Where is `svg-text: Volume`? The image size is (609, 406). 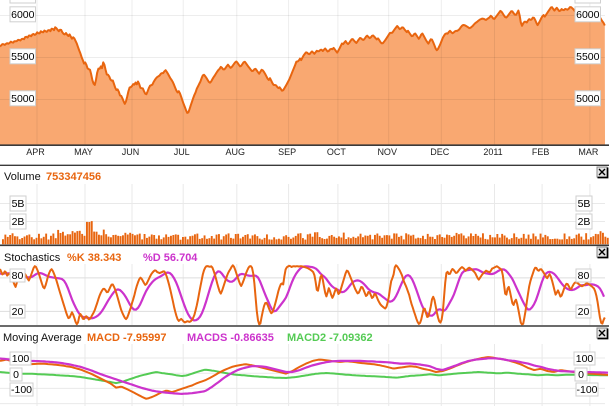
svg-text: Volume is located at coordinates (22, 177).